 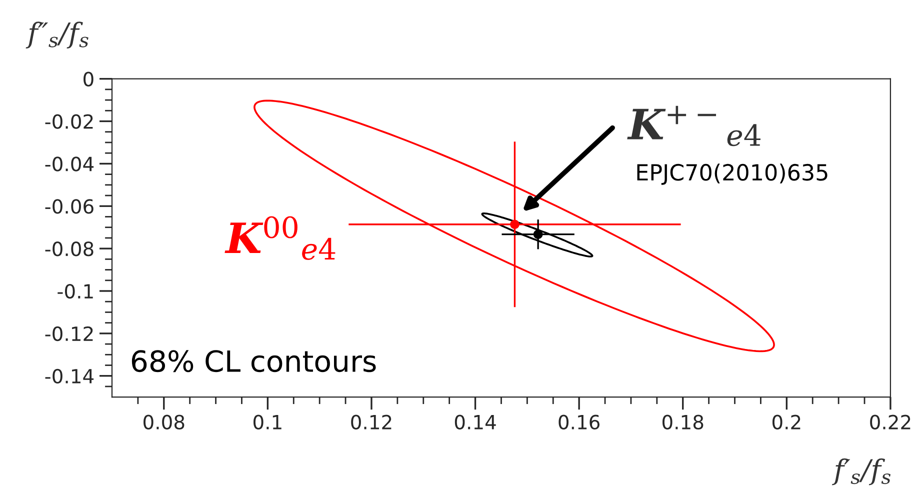 What do you see at coordinates (693, 126) in the screenshot?
I see `annotation: K$^{+−}$$_{e4}$` at bounding box center [693, 126].